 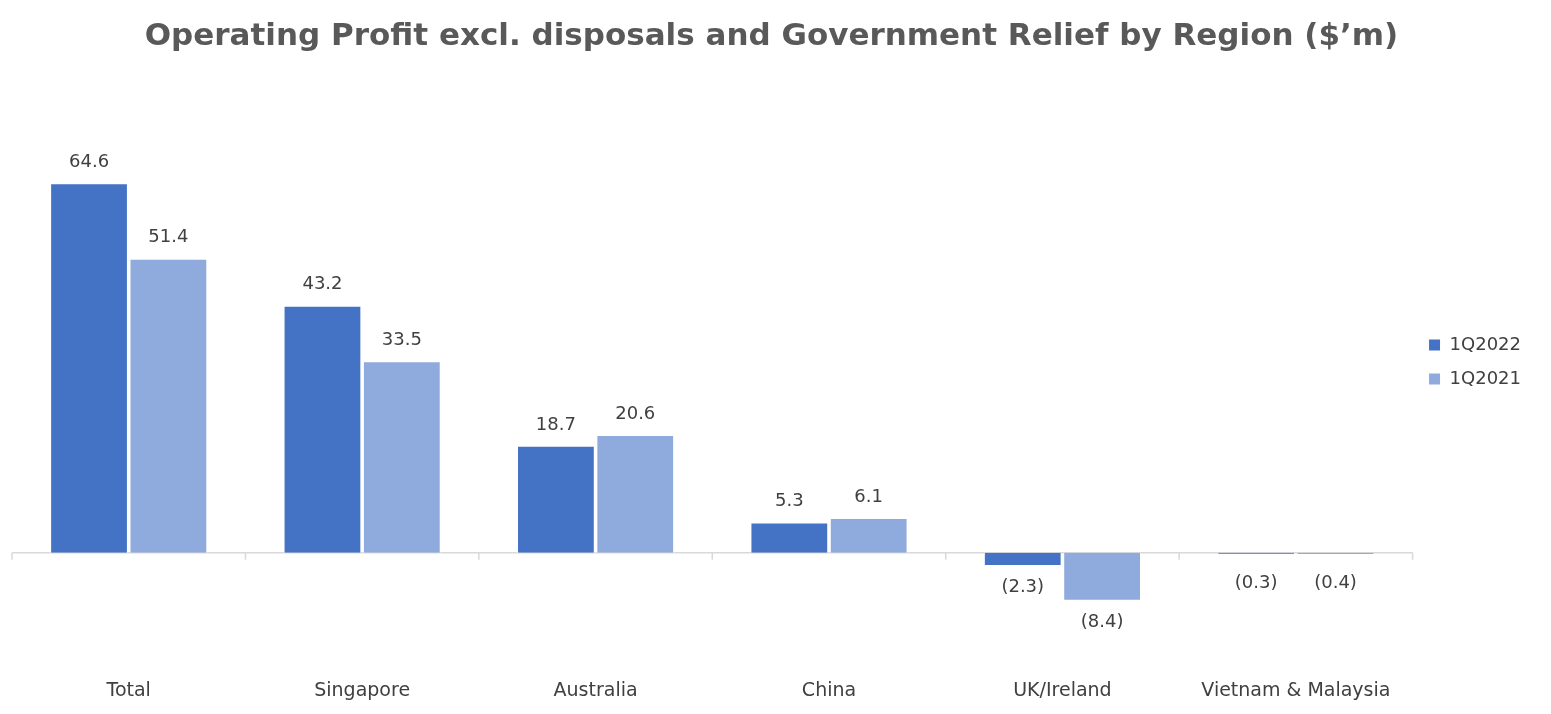 I want to click on x-tick-label: Total, so click(x=128, y=688).